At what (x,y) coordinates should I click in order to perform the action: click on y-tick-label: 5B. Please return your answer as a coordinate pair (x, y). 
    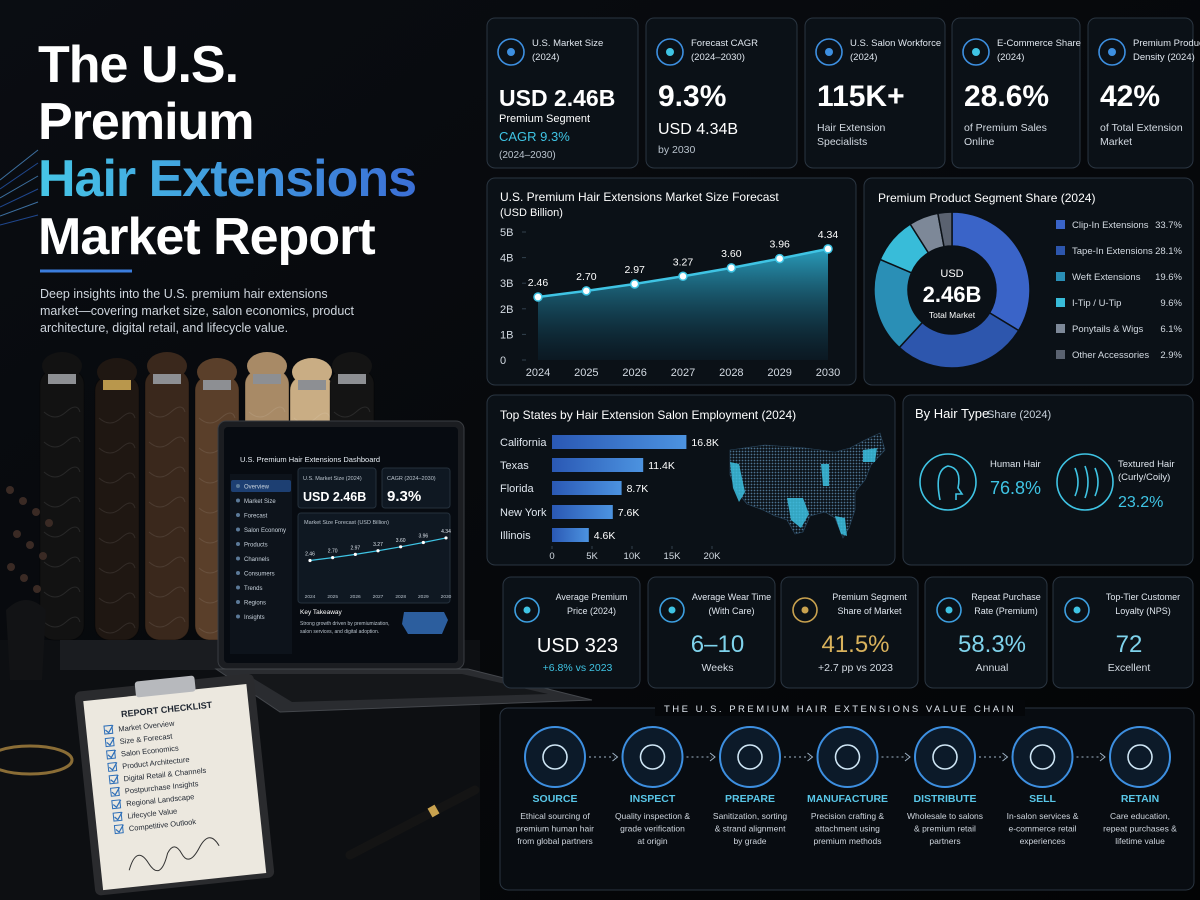
    Looking at the image, I should click on (506, 233).